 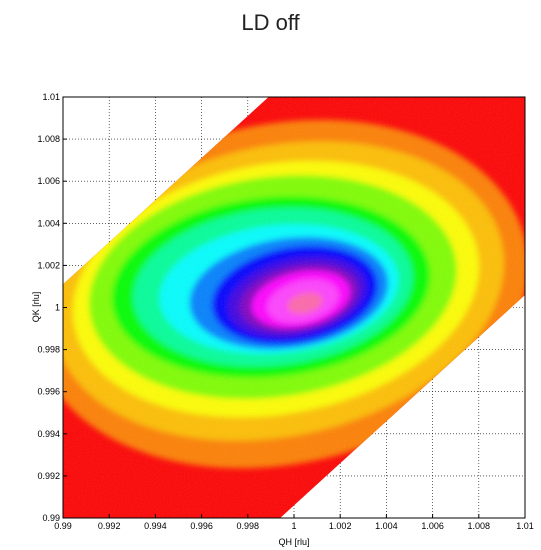 What do you see at coordinates (48, 181) in the screenshot?
I see `y-tick-label: 1.006` at bounding box center [48, 181].